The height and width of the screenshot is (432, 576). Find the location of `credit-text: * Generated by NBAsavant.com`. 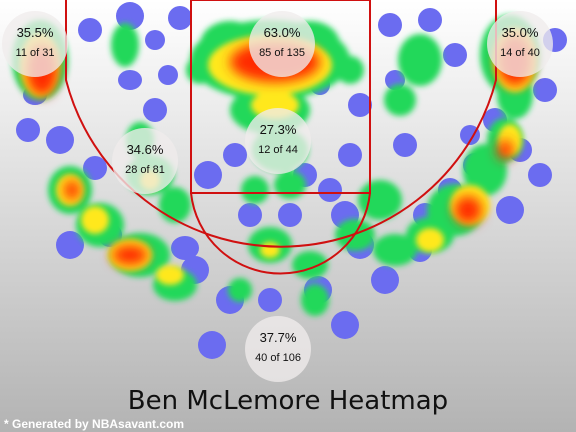

credit-text: * Generated by NBAsavant.com is located at coordinates (94, 424).